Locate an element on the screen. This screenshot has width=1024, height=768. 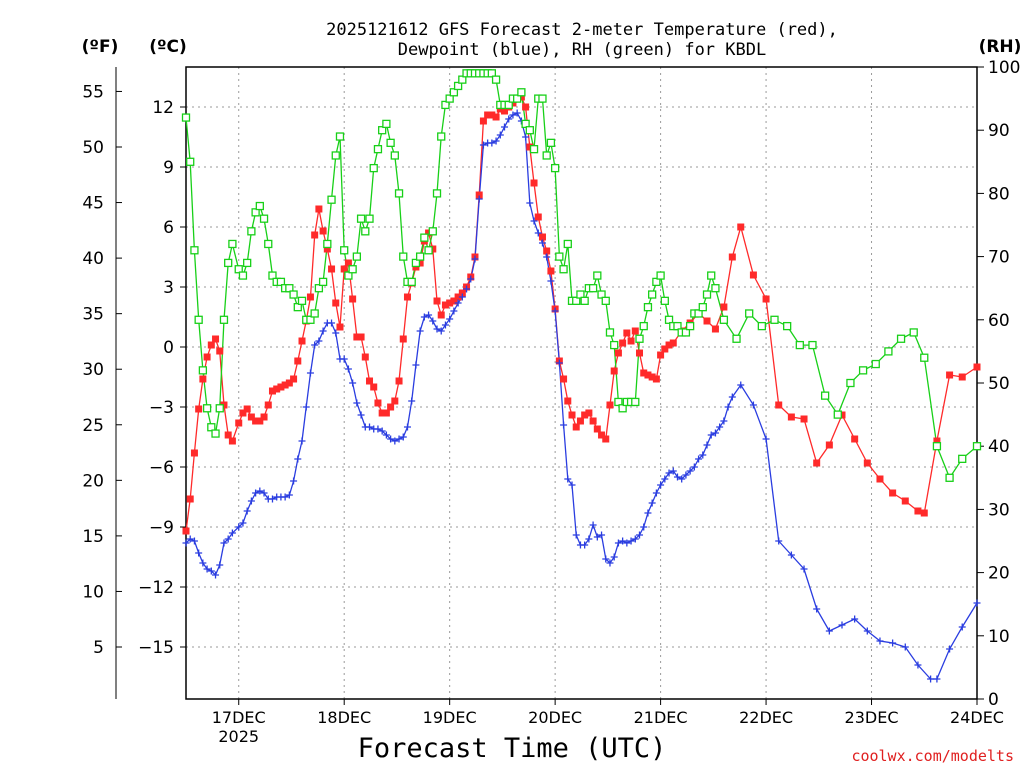
credit-link: coolwx.com/modelts is located at coordinates (932, 756).